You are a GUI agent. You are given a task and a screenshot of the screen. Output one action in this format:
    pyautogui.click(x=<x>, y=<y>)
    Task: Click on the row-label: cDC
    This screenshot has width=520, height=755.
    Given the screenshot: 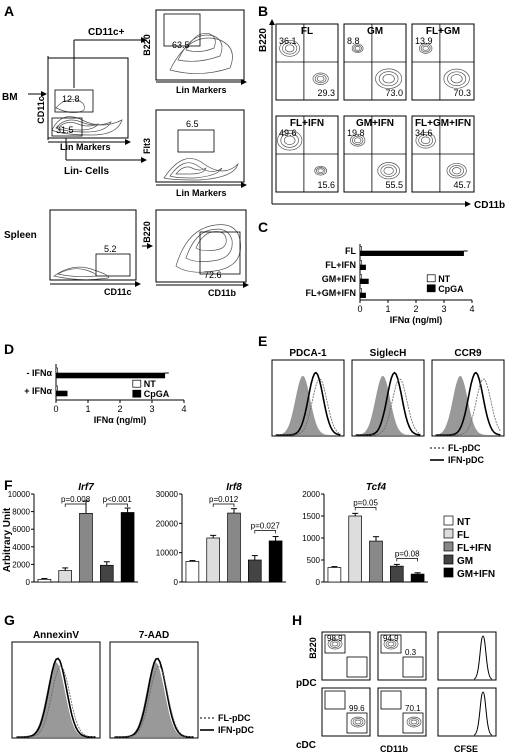 What is the action you would take?
    pyautogui.click(x=306, y=745)
    